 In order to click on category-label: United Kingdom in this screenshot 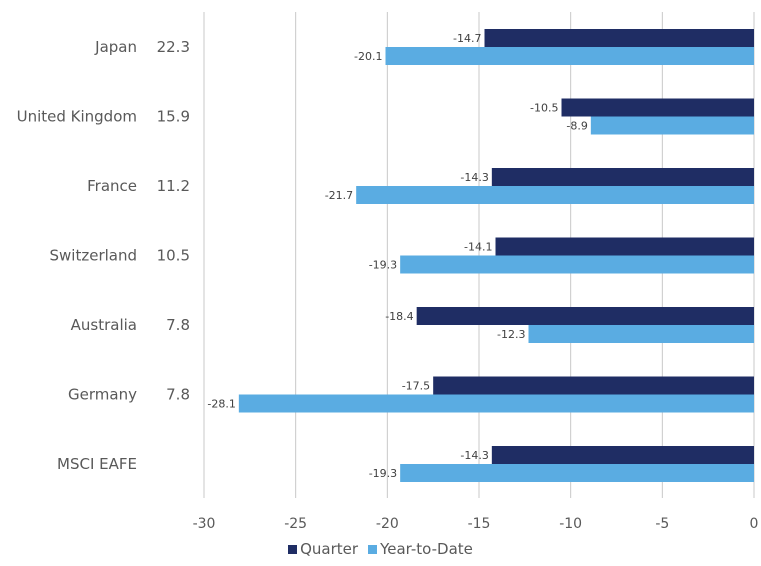, I will do `click(77, 117)`.